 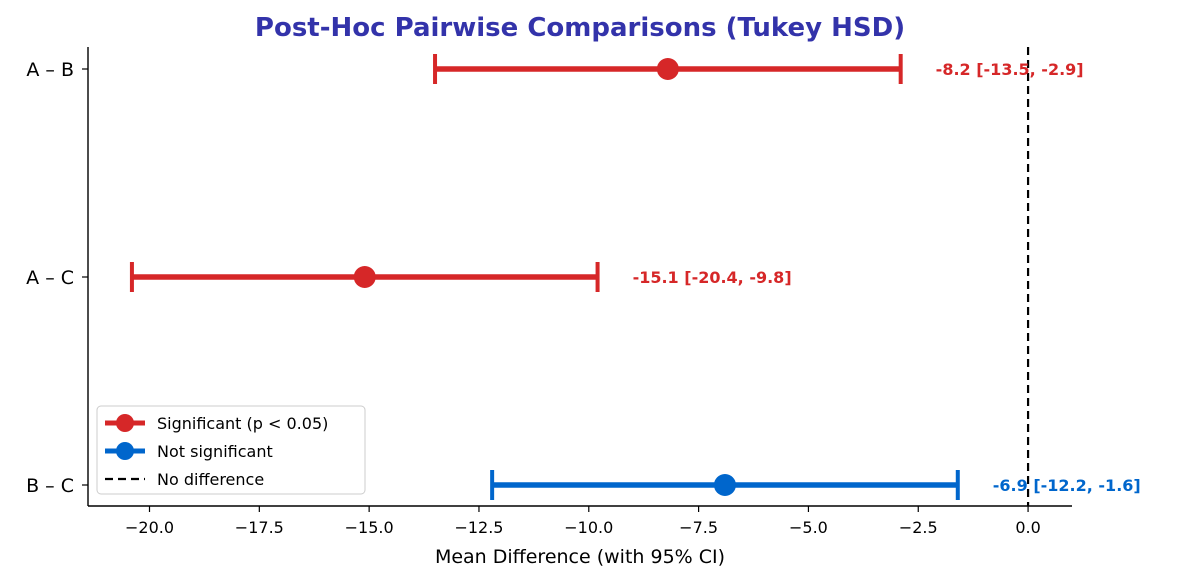 What do you see at coordinates (1027, 527) in the screenshot?
I see `x-tick-label: 0.0` at bounding box center [1027, 527].